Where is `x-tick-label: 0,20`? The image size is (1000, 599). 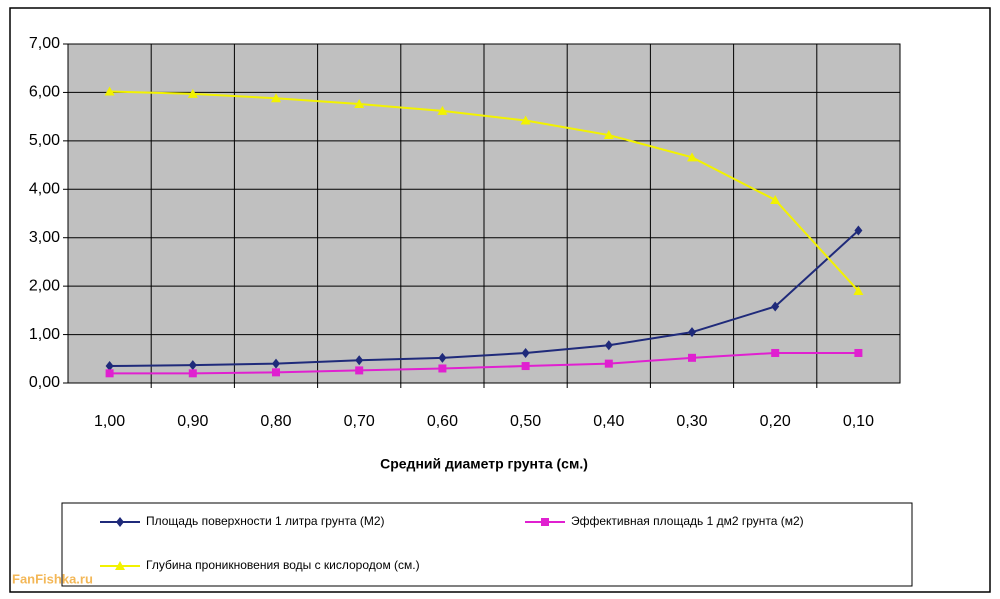
x-tick-label: 0,20 is located at coordinates (775, 421).